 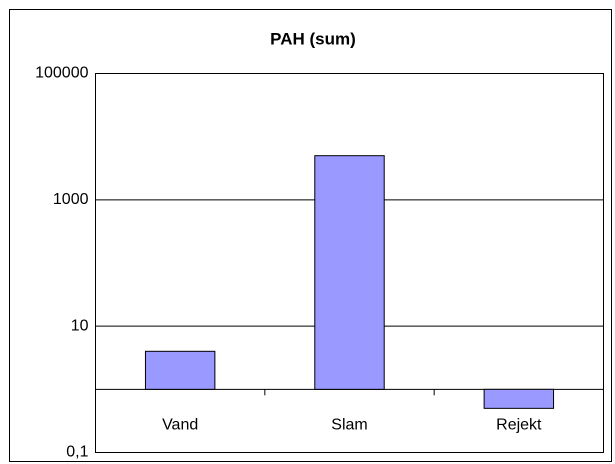 What do you see at coordinates (349, 425) in the screenshot?
I see `x-tick-label: Slam` at bounding box center [349, 425].